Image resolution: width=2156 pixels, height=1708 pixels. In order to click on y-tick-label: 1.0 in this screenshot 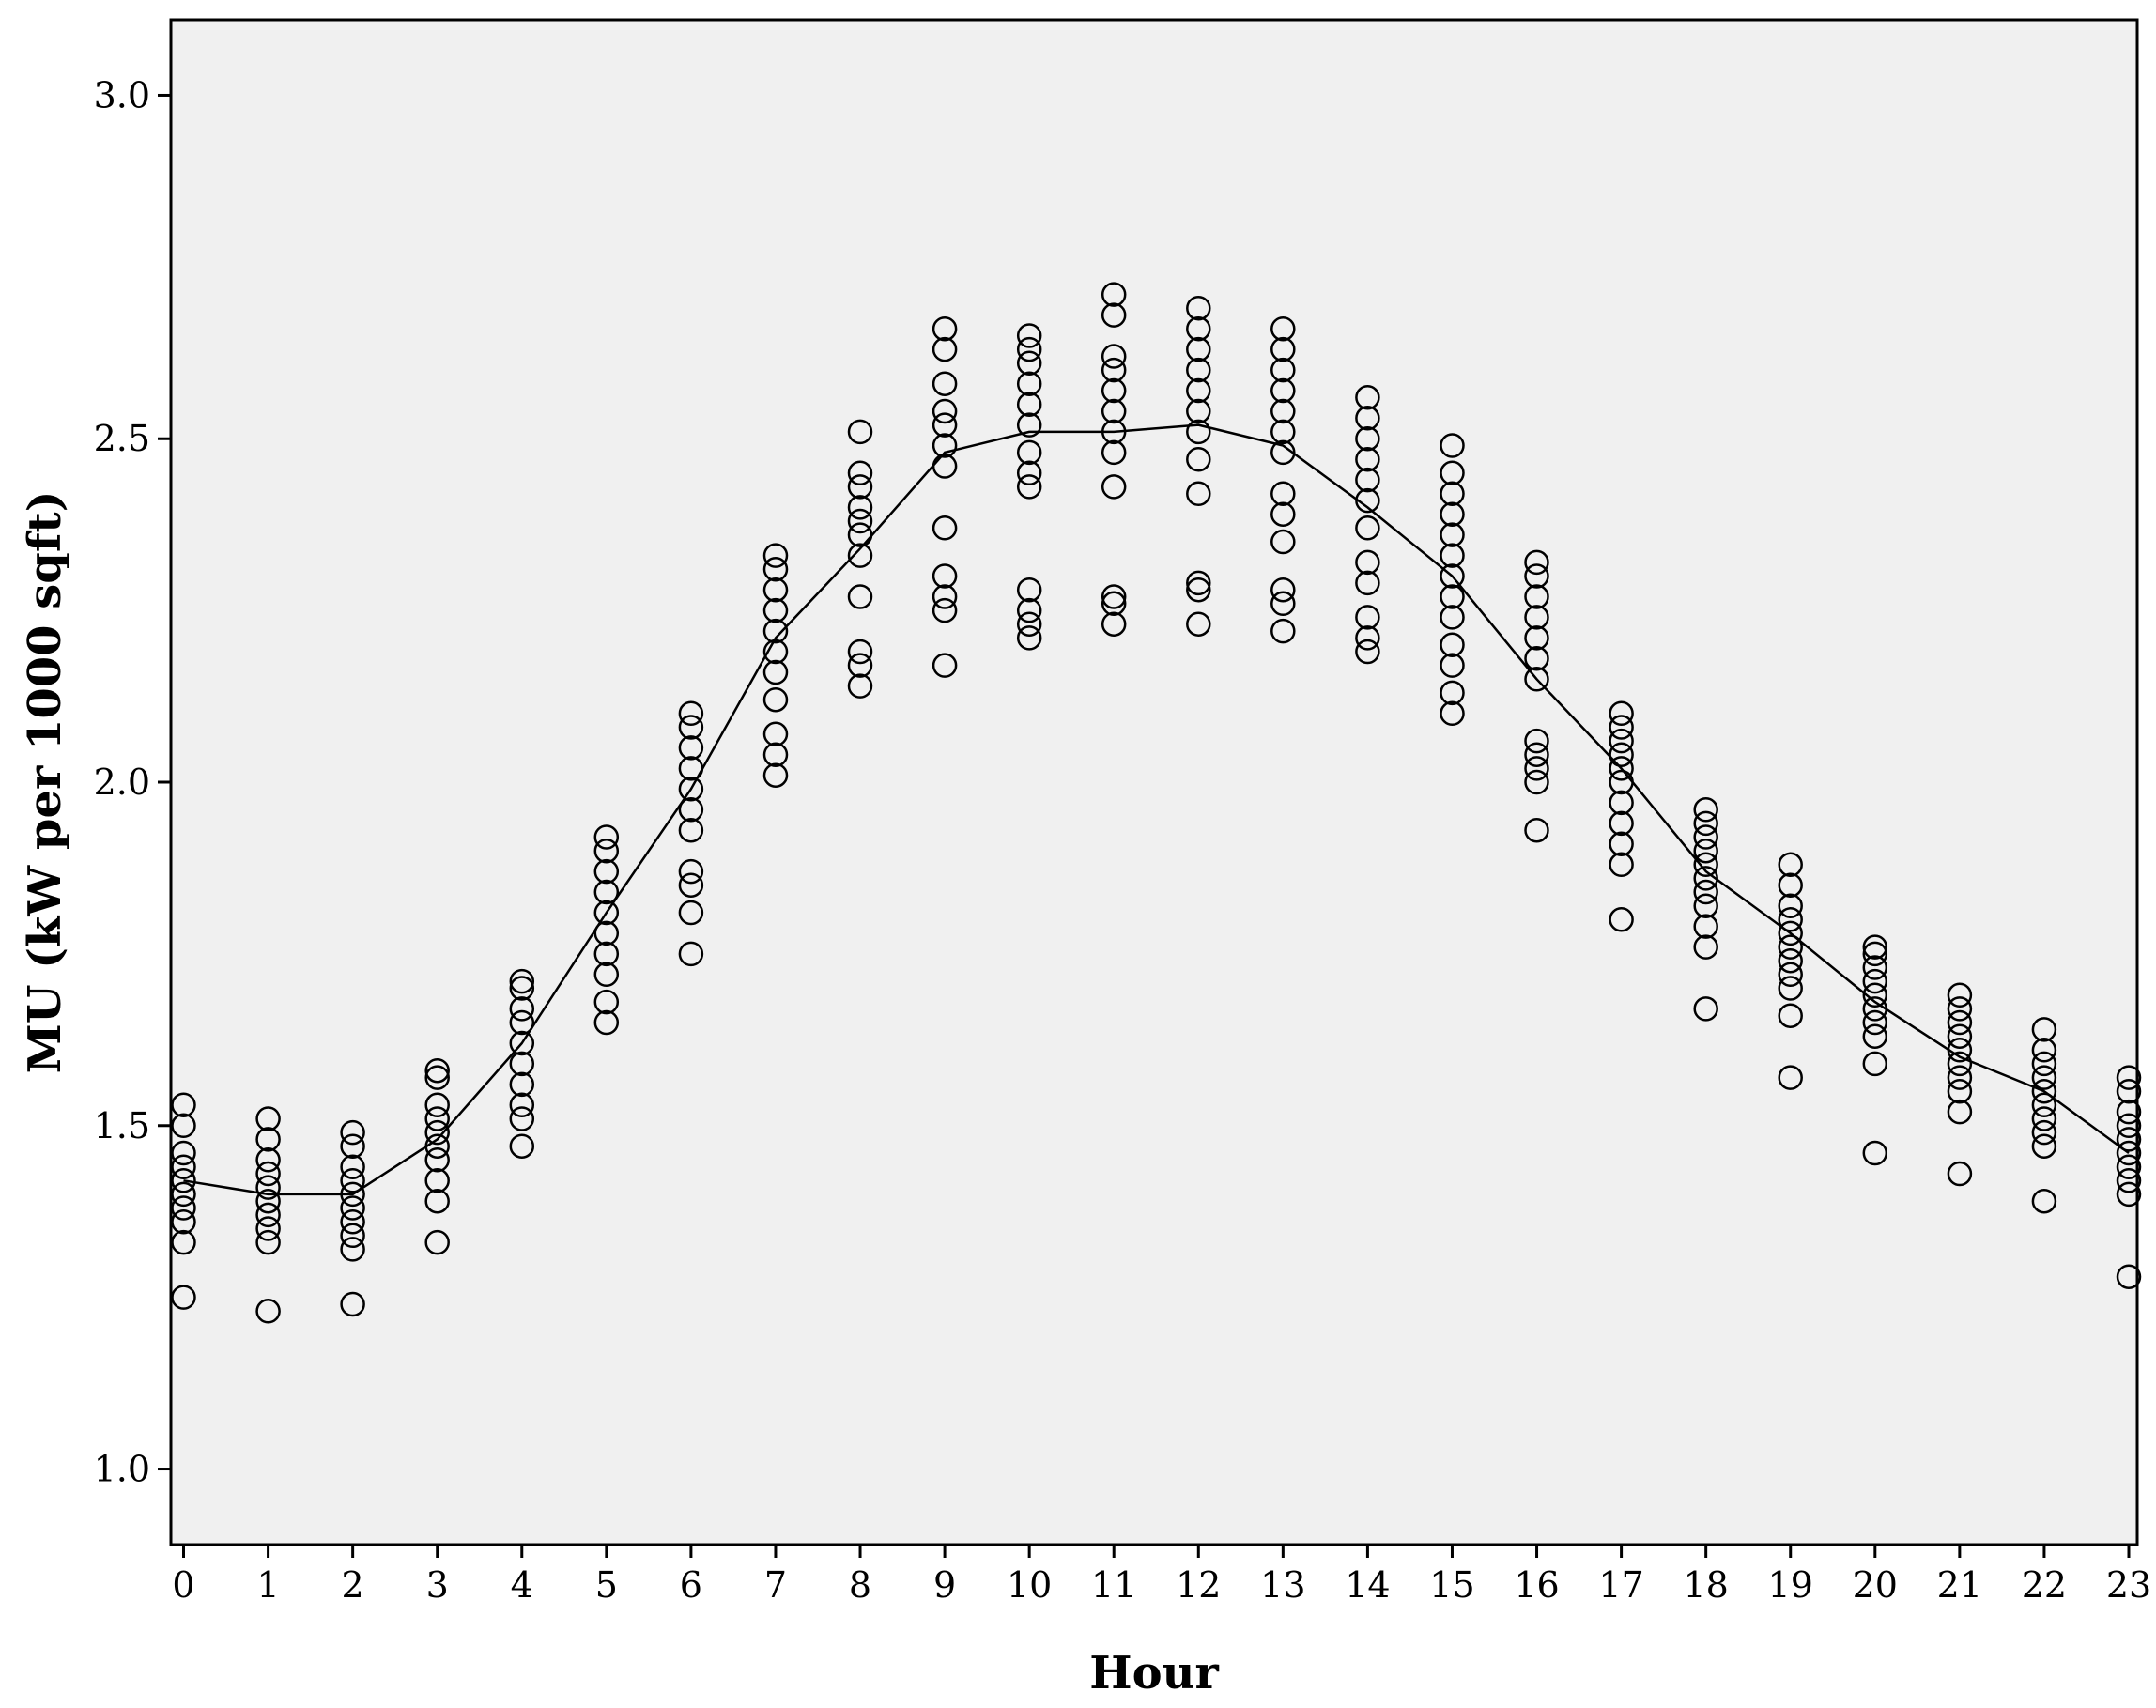, I will do `click(122, 1469)`.